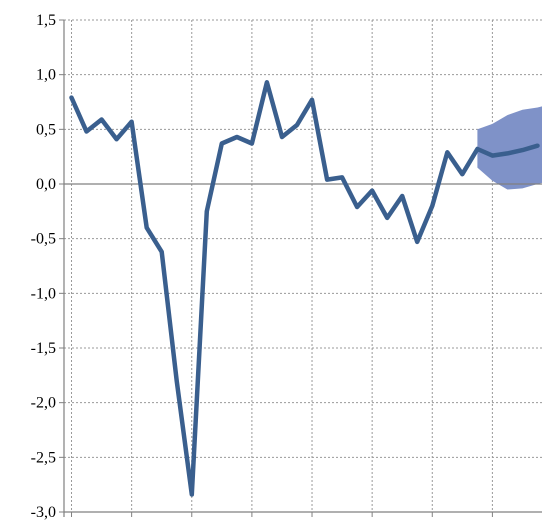 The width and height of the screenshot is (542, 525). I want to click on forecast-band-layer, so click(509, 148).